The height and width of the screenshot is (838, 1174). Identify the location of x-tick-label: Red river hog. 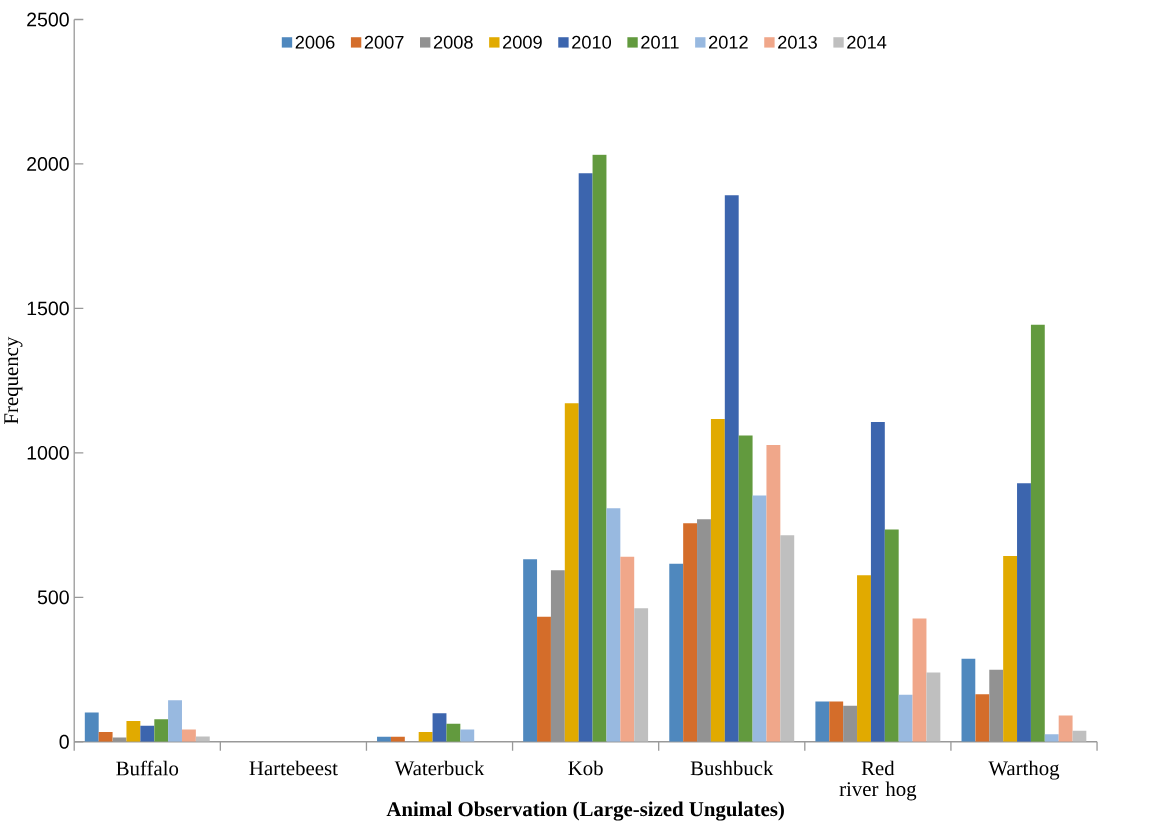
(878, 780).